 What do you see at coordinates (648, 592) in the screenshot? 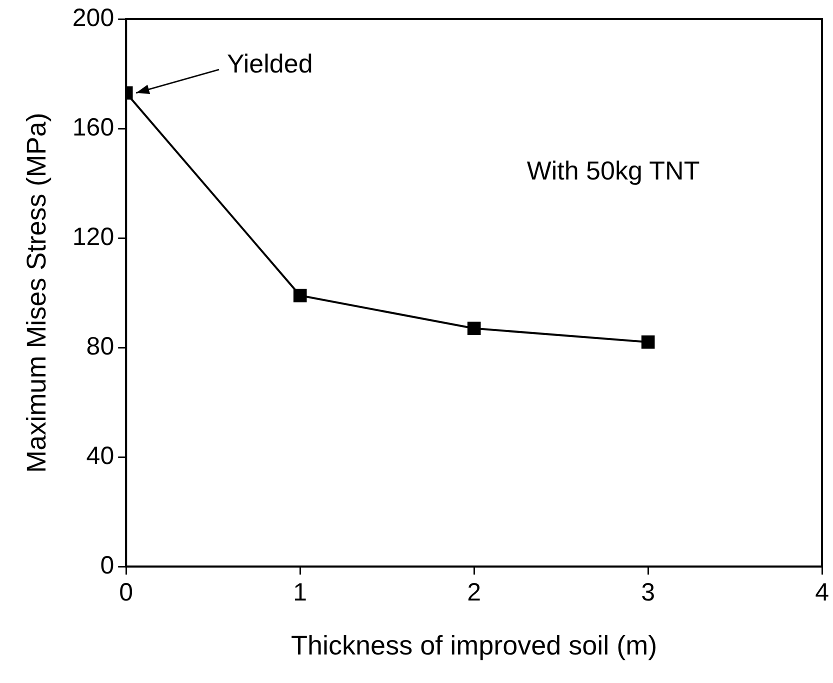
I see `x-tick-label: 3` at bounding box center [648, 592].